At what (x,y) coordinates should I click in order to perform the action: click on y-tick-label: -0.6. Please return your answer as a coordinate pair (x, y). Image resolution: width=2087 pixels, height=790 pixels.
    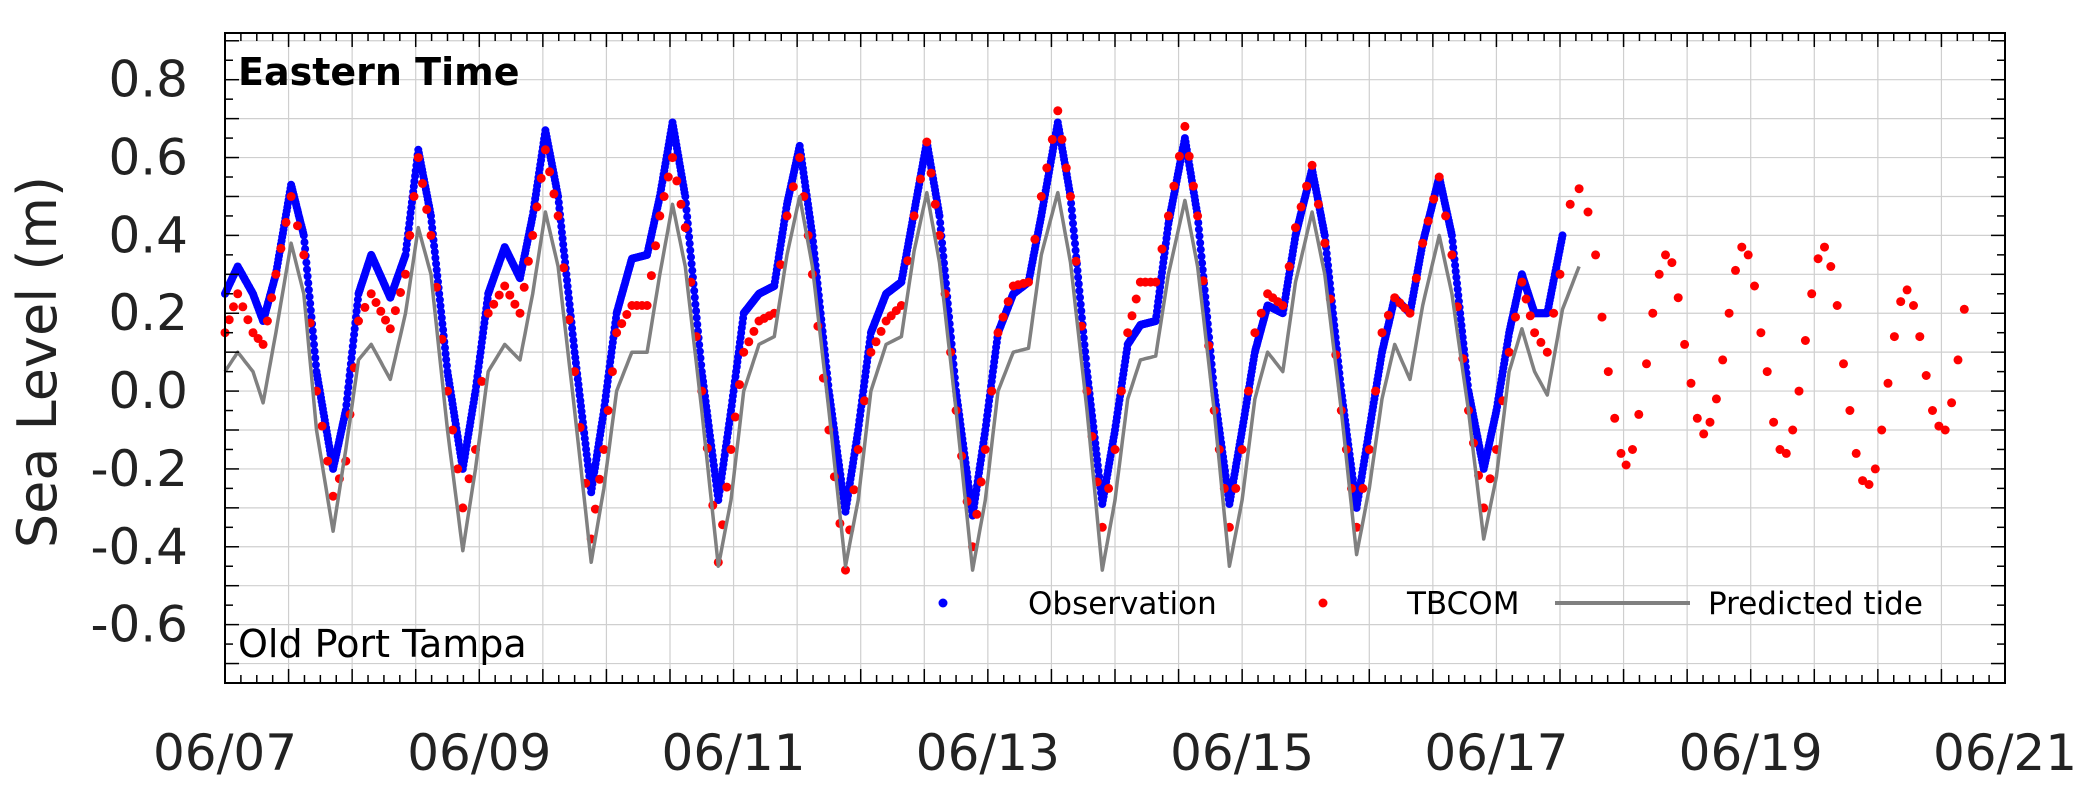
    Looking at the image, I should click on (139, 625).